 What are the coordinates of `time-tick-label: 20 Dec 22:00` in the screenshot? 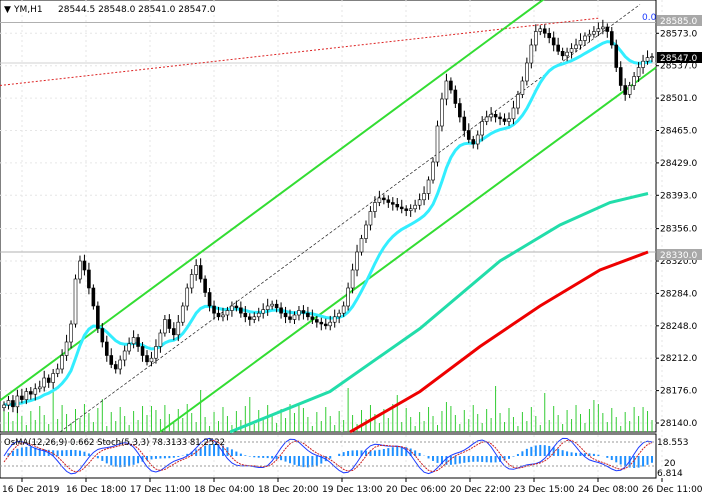 It's located at (480, 490).